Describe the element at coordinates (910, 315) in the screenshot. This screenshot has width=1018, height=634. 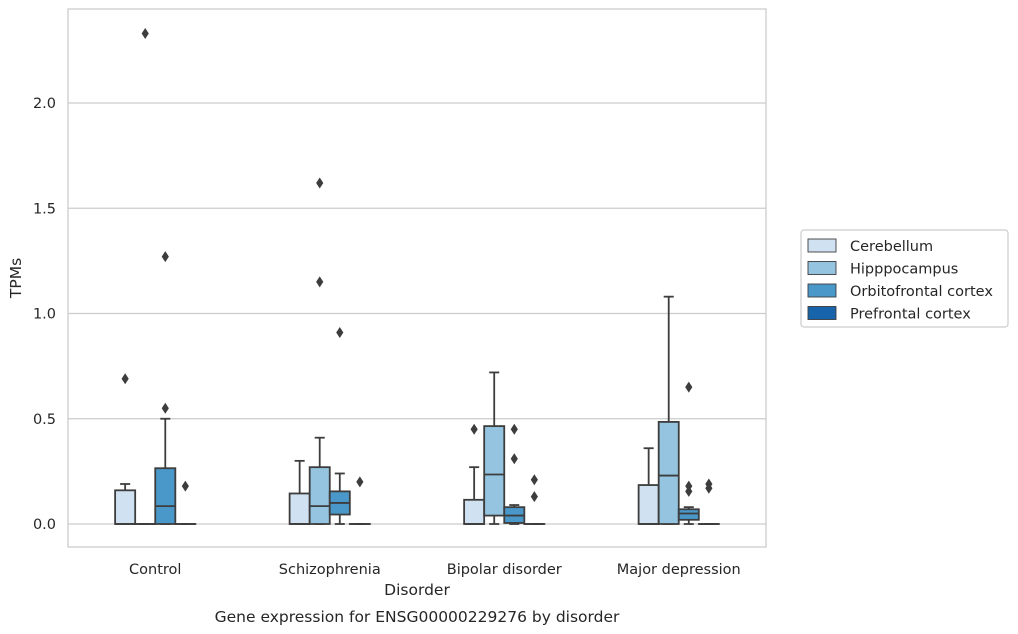
I see `legend-label: Prefrontal cortex` at that location.